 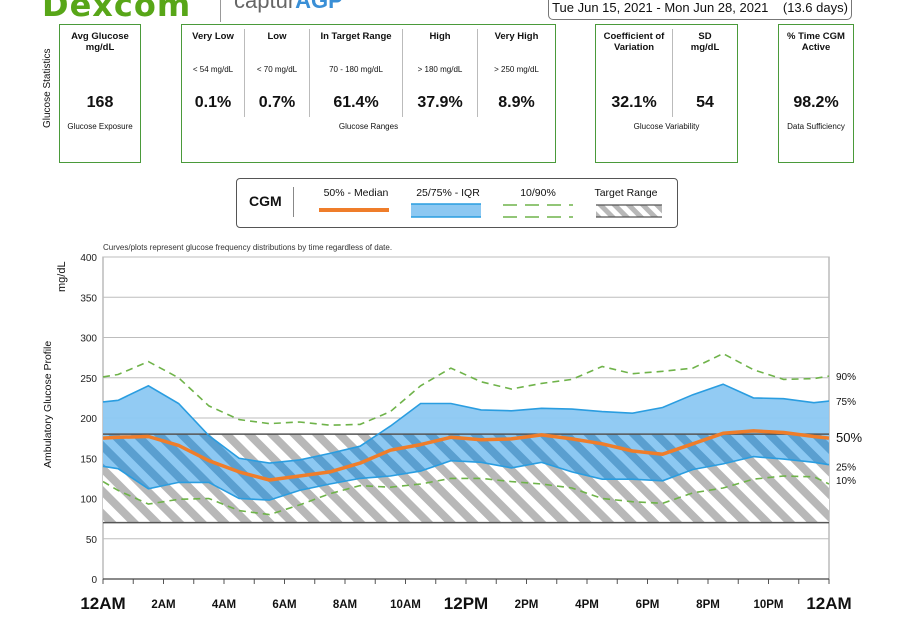 What do you see at coordinates (47, 88) in the screenshot?
I see `glucose-statistics-label: Glucose Statistics` at bounding box center [47, 88].